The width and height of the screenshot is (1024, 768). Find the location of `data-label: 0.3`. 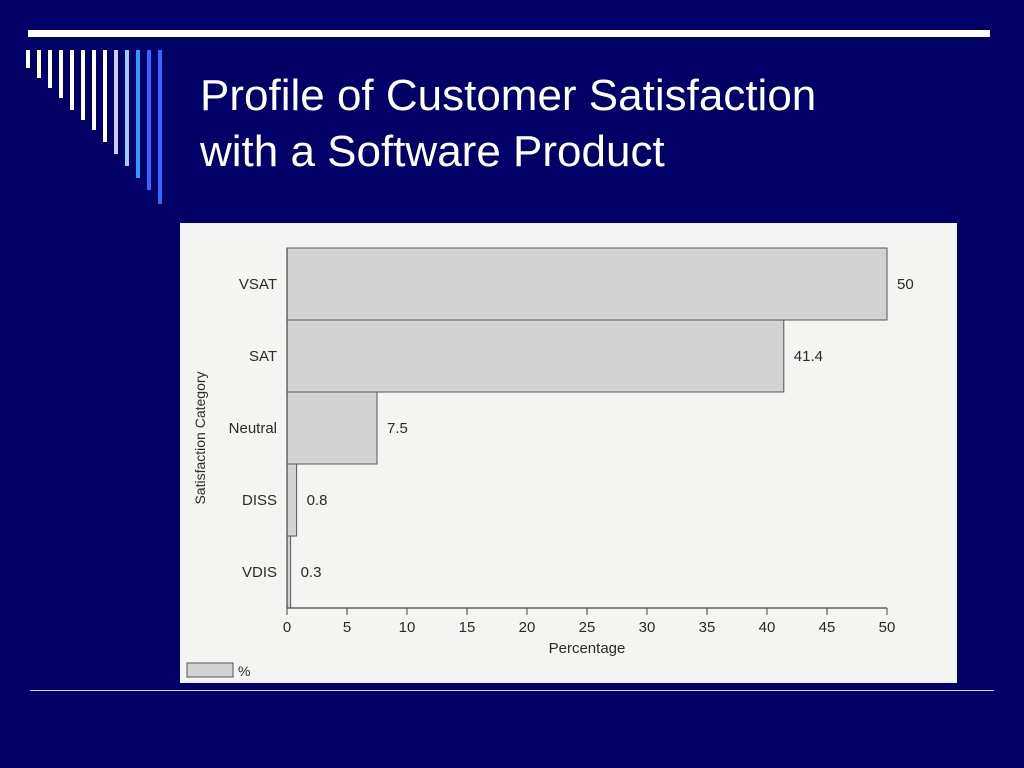

data-label: 0.3 is located at coordinates (311, 572).